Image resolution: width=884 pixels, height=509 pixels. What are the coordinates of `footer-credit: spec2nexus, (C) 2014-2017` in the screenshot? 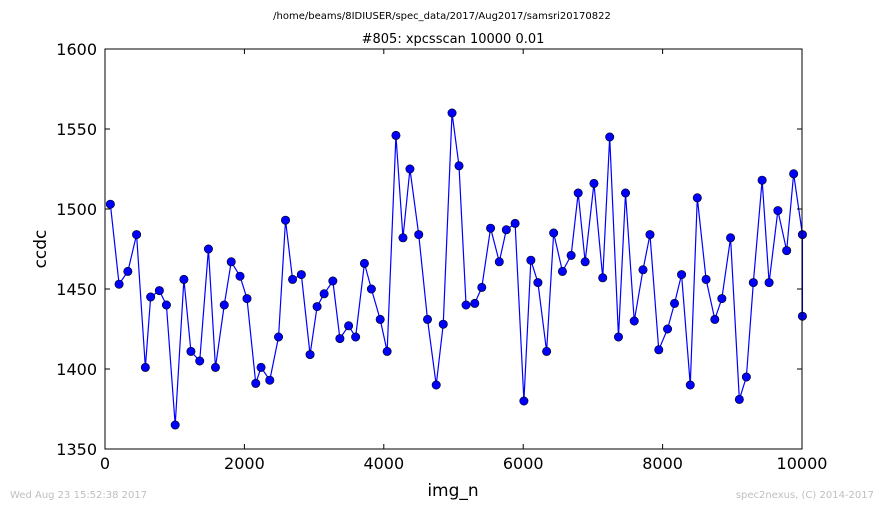 It's located at (805, 495).